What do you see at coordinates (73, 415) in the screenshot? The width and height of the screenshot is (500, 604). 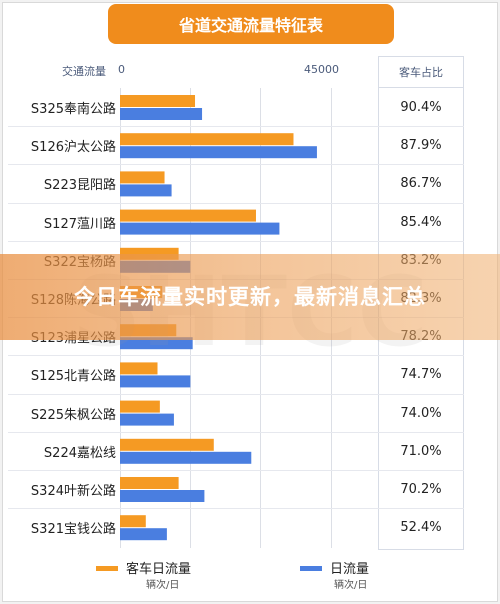 I see `road-label: S225朱枫公路` at bounding box center [73, 415].